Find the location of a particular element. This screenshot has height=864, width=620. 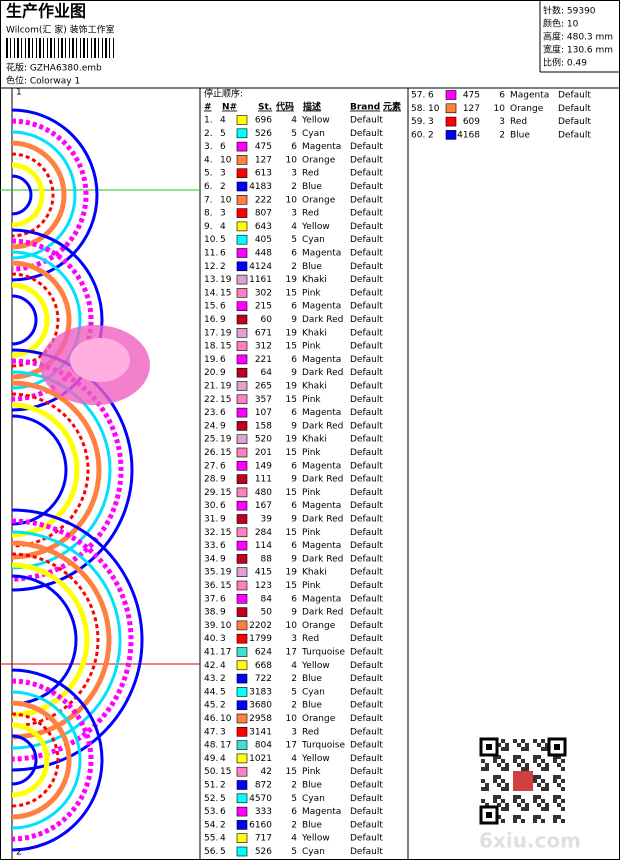

stitches: 696 is located at coordinates (263, 121).